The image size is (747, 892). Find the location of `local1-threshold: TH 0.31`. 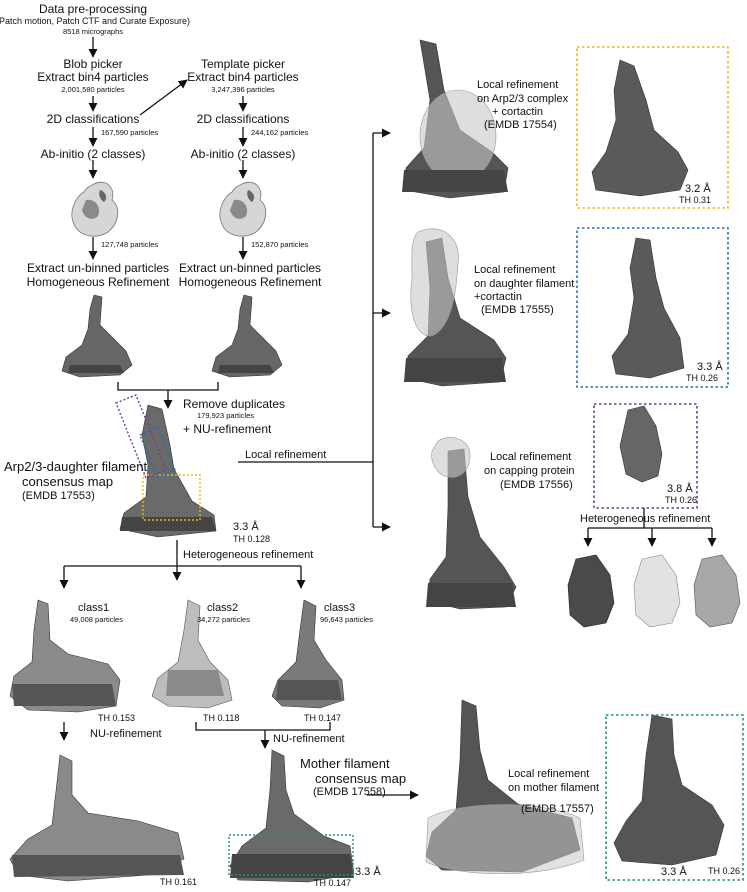

local1-threshold: TH 0.31 is located at coordinates (695, 200).